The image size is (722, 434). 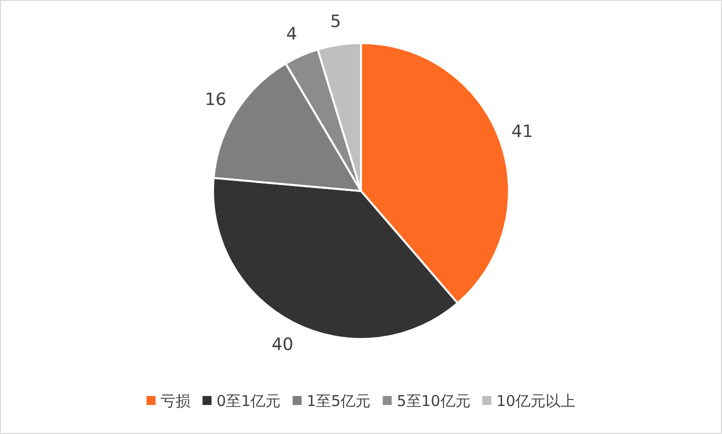 What do you see at coordinates (522, 132) in the screenshot?
I see `data-label: 41` at bounding box center [522, 132].